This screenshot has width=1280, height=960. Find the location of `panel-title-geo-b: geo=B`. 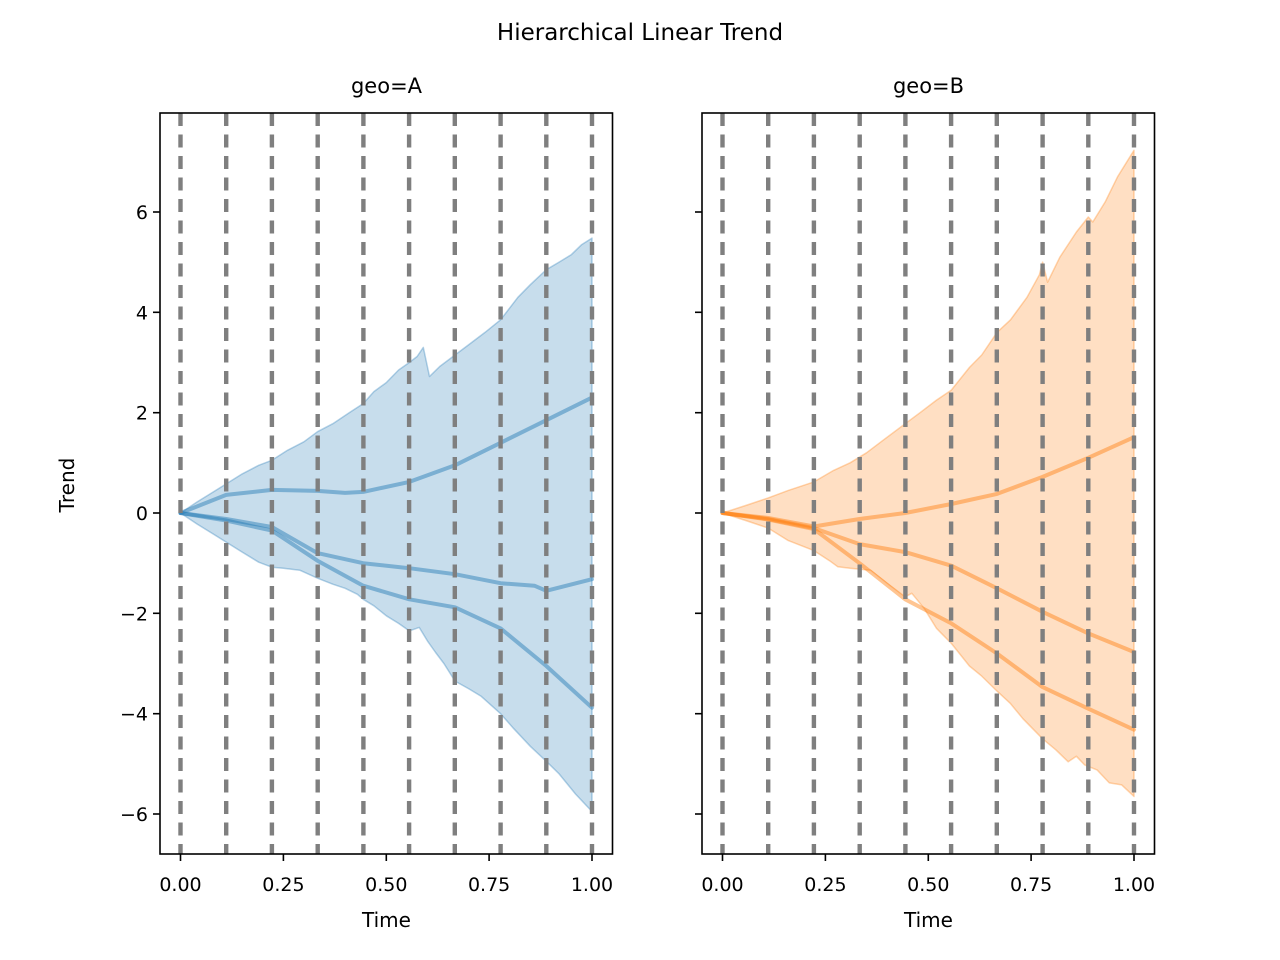

panel-title-geo-b: geo=B is located at coordinates (928, 86).